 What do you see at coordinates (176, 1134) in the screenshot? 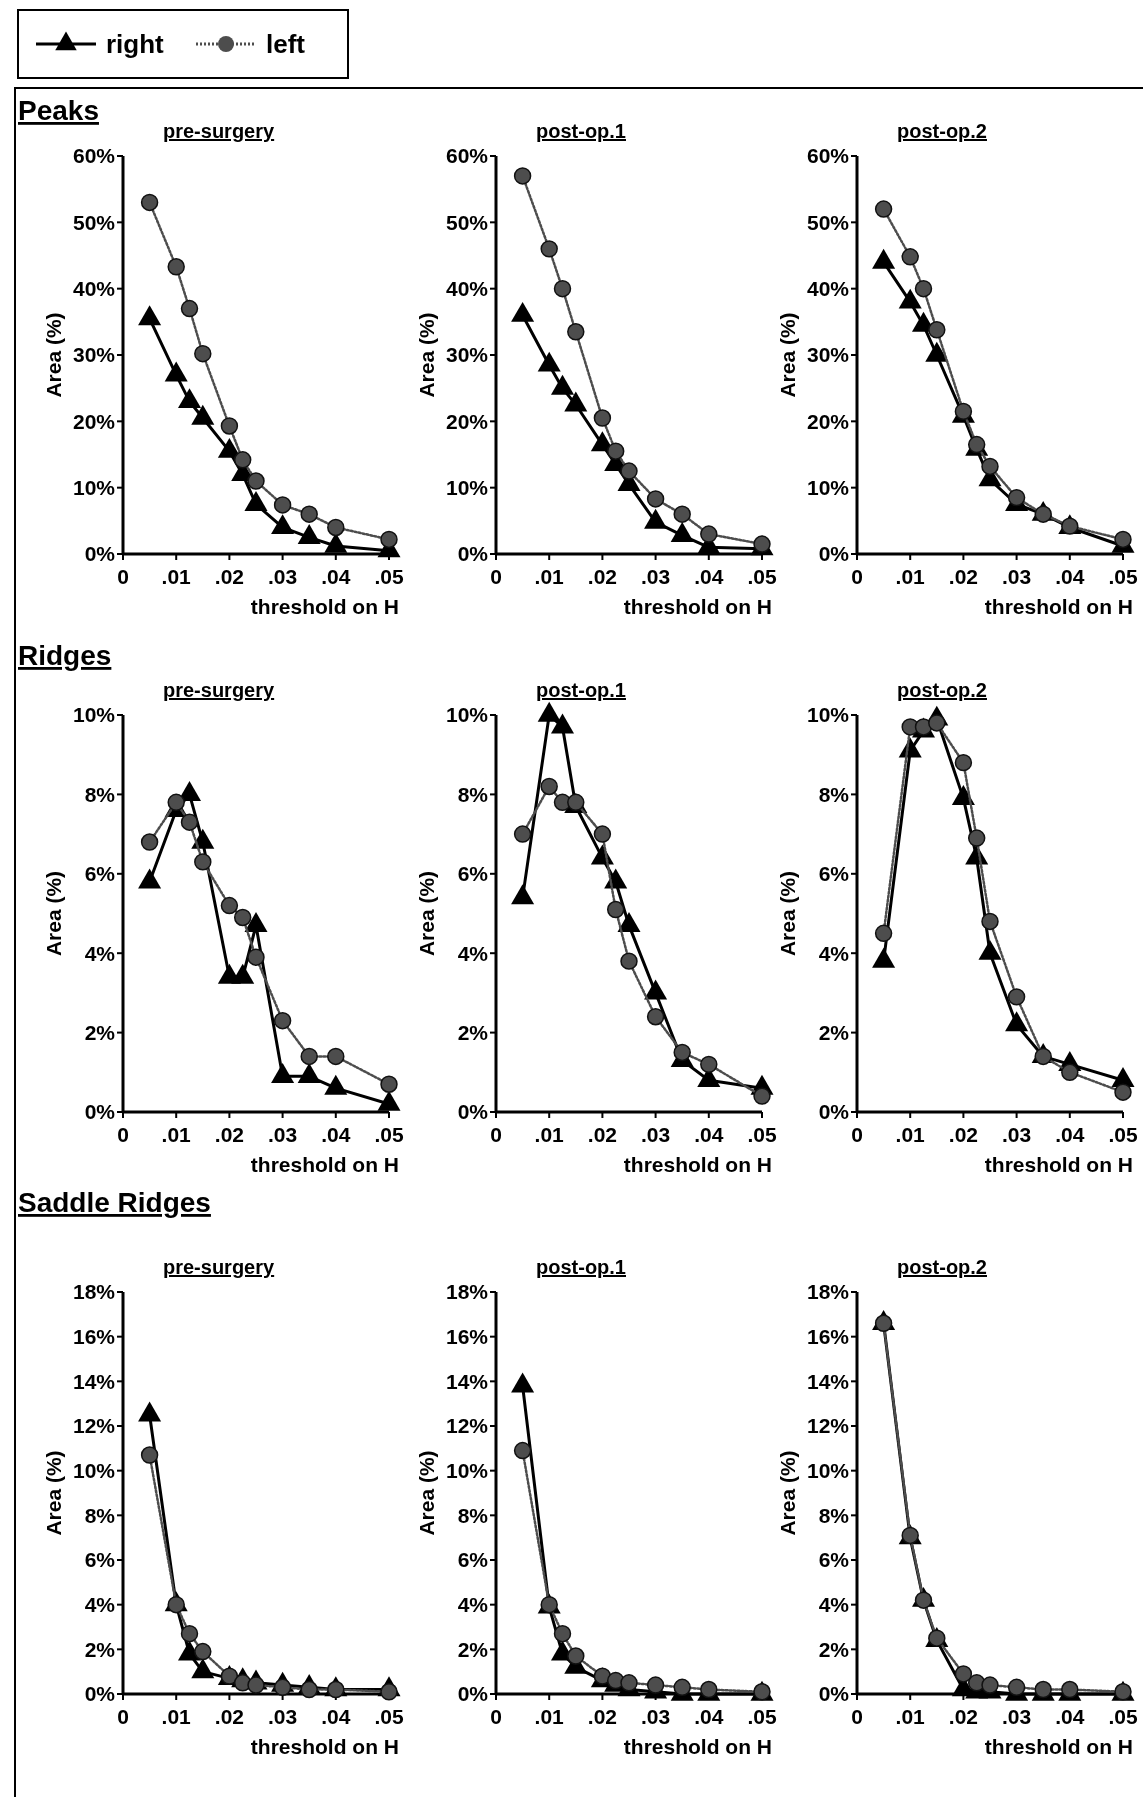
I see `x-tick-label: .01` at bounding box center [176, 1134].